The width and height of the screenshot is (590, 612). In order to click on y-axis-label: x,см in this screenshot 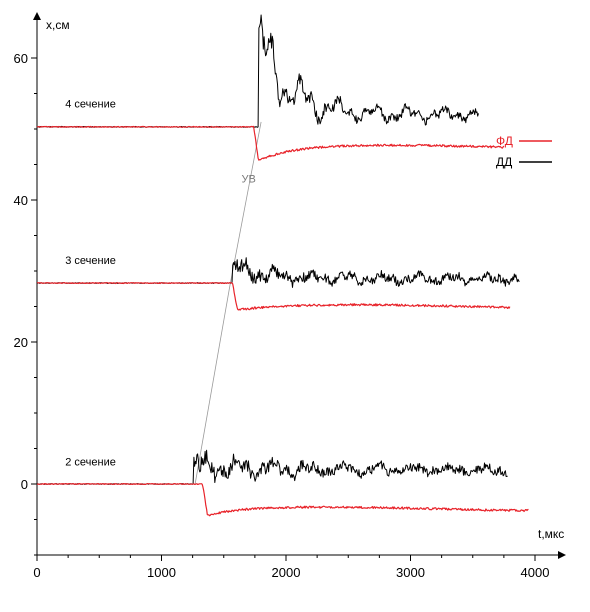, I will do `click(58, 25)`.